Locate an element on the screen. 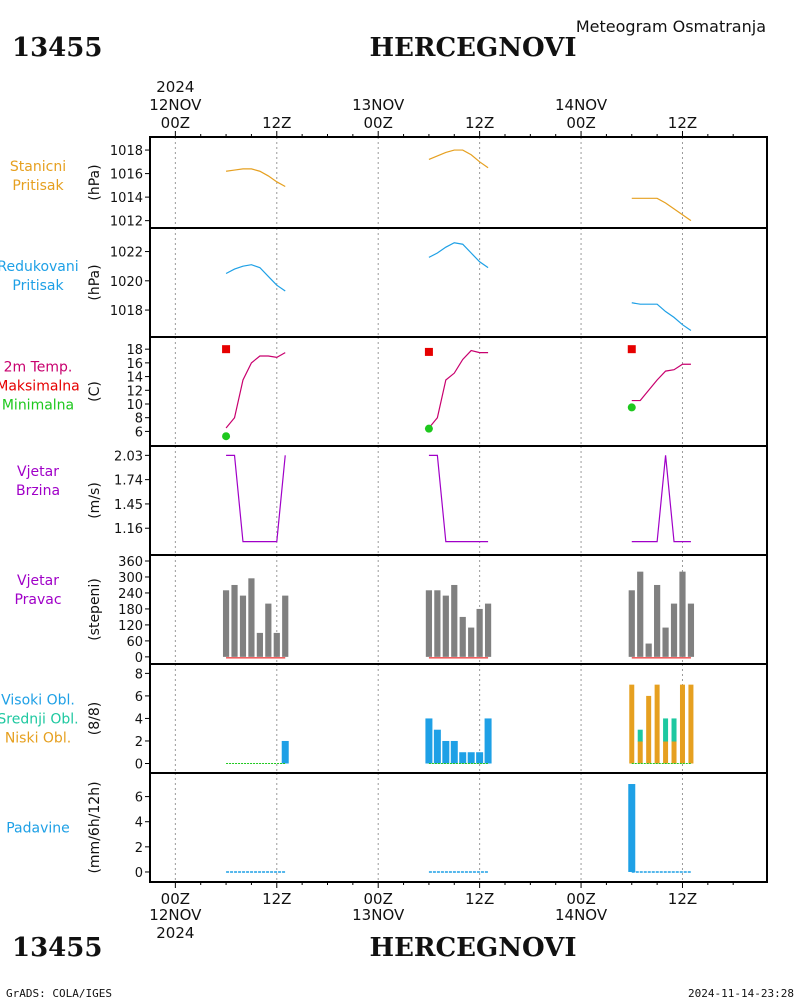  y-tick-label: 1.74 is located at coordinates (128, 481).